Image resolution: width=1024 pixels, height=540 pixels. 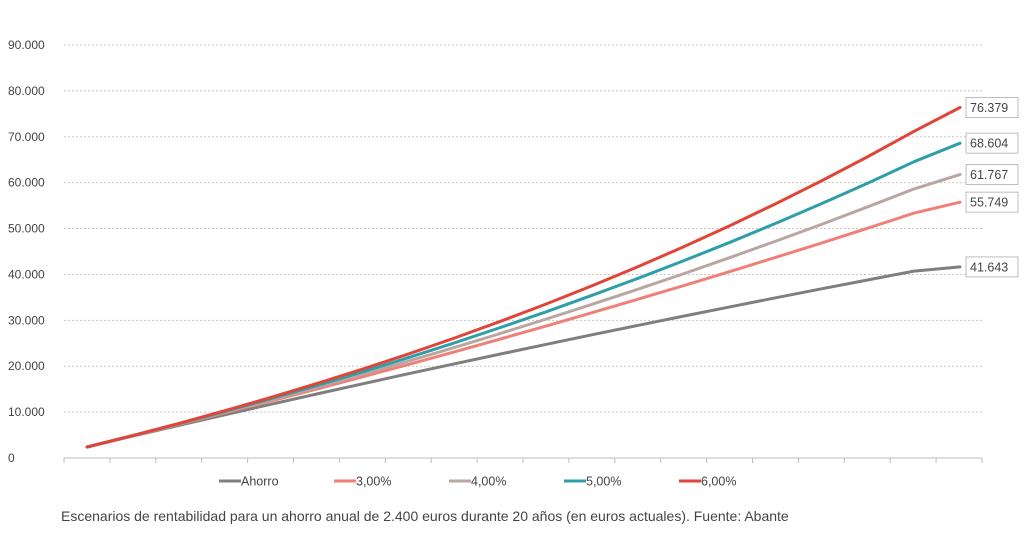 I want to click on legend-item: 5,00%, so click(x=592, y=482).